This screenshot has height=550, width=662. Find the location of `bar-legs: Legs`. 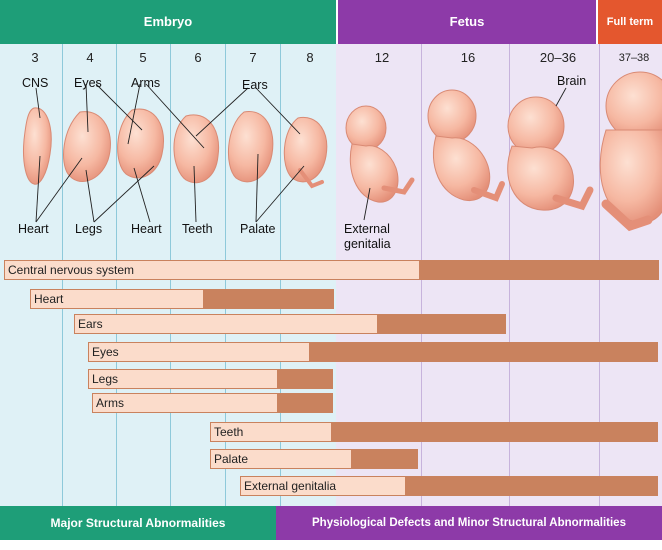

bar-legs: Legs is located at coordinates (210, 379).